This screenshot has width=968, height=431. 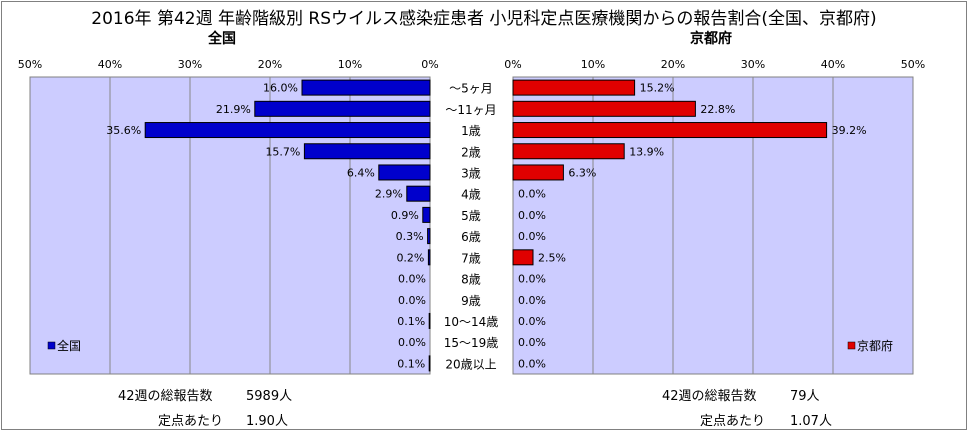 I want to click on category-label: 10～14歳, so click(x=471, y=322).